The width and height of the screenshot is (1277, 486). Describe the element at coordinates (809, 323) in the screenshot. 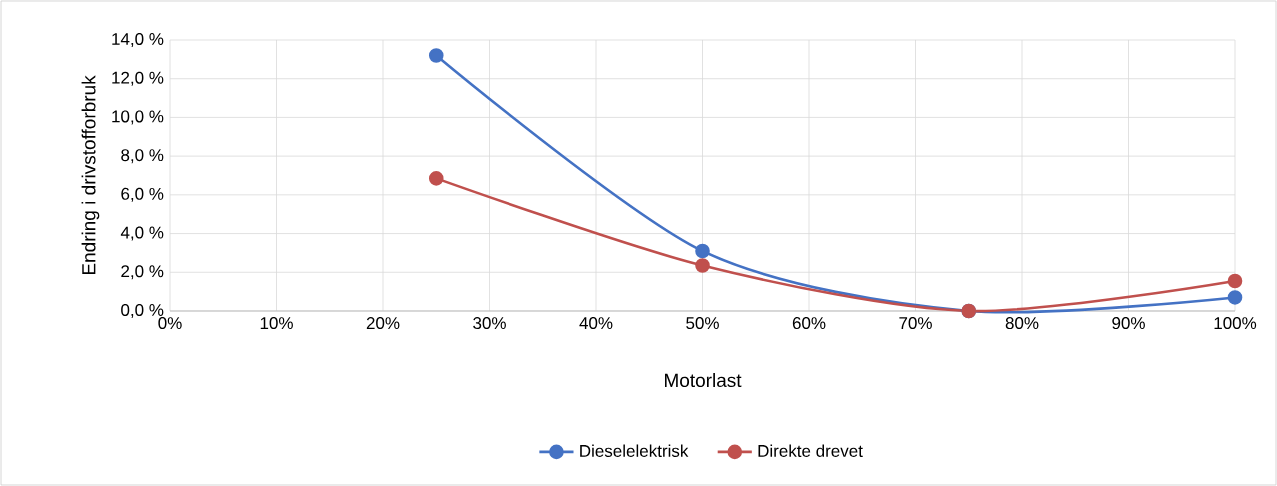

I see `x-tick-label: 60%` at that location.